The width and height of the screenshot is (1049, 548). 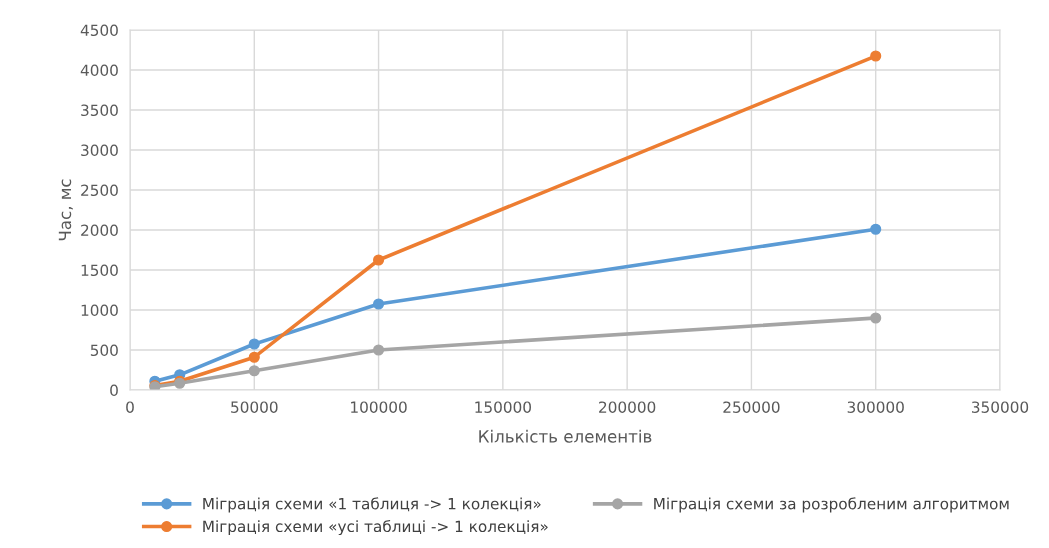 I want to click on x-tick-label: 350000, so click(x=1000, y=407).